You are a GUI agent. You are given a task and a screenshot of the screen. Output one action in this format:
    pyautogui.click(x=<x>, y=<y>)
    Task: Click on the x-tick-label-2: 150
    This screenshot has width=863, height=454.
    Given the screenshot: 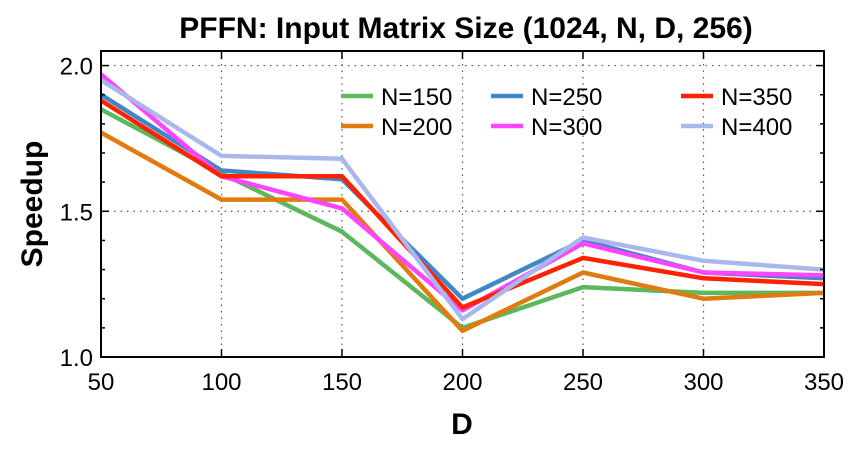 What is the action you would take?
    pyautogui.click(x=342, y=382)
    